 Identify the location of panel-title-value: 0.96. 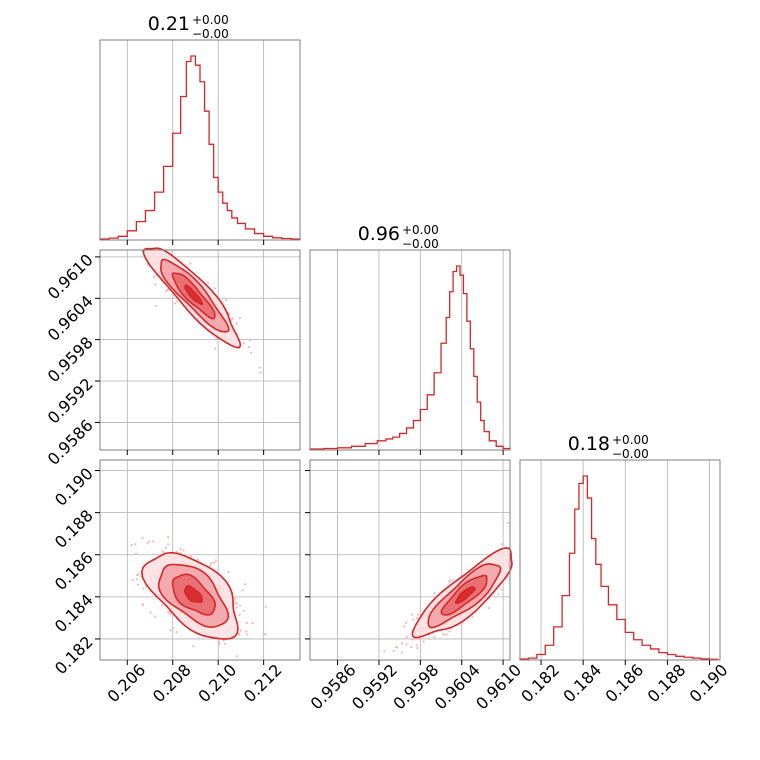
(379, 234).